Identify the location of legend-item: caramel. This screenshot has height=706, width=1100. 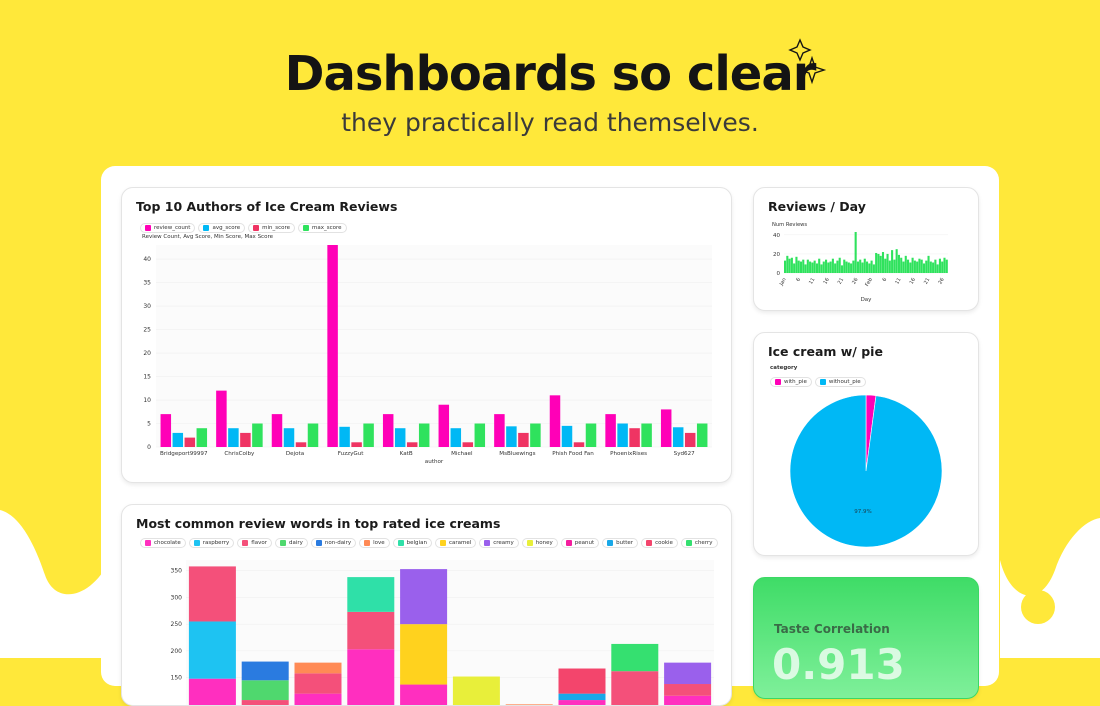
(455, 543).